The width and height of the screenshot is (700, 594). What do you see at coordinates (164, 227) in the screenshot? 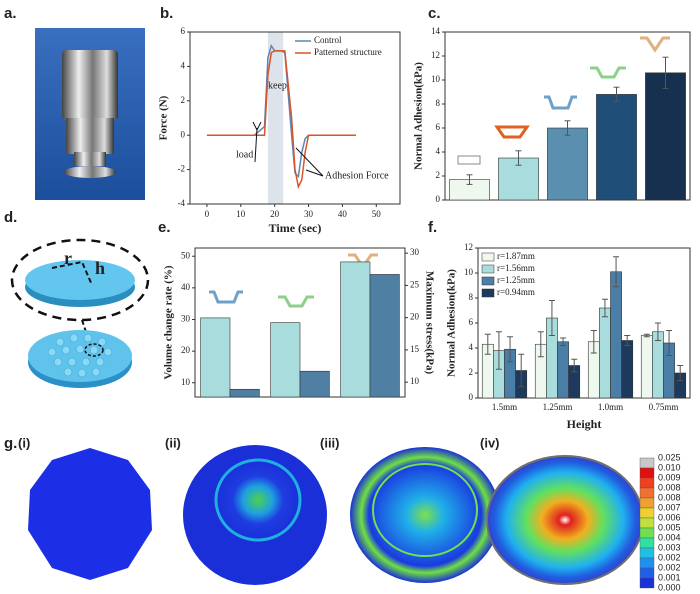
I see `panel-label: e.` at bounding box center [164, 227].